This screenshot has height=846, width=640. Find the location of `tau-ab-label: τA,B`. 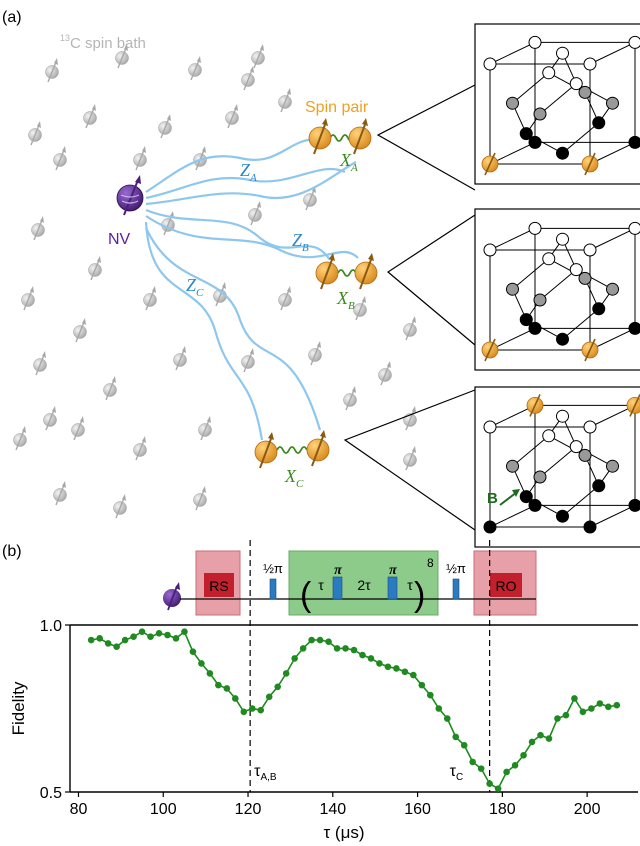

tau-ab-label: τA,B is located at coordinates (265, 773).